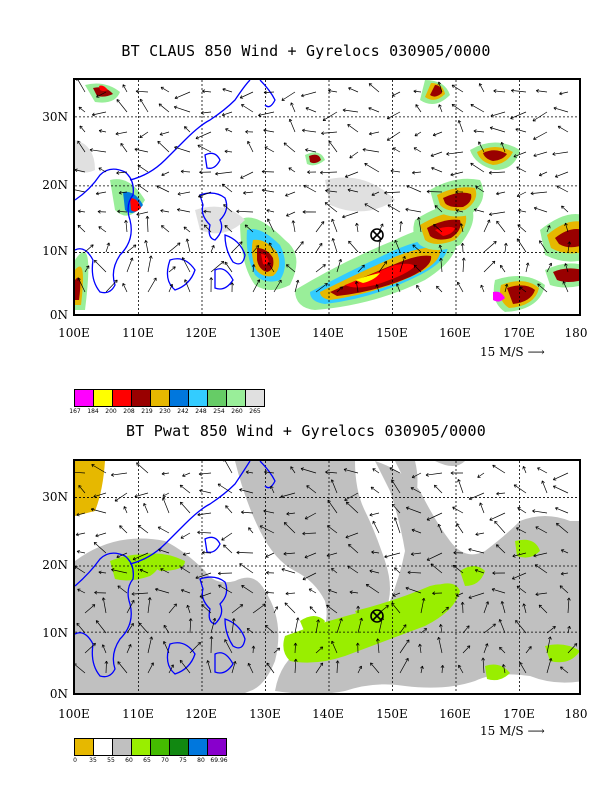  Describe the element at coordinates (55, 633) in the screenshot. I see `bottom-lat-label: 10N` at that location.